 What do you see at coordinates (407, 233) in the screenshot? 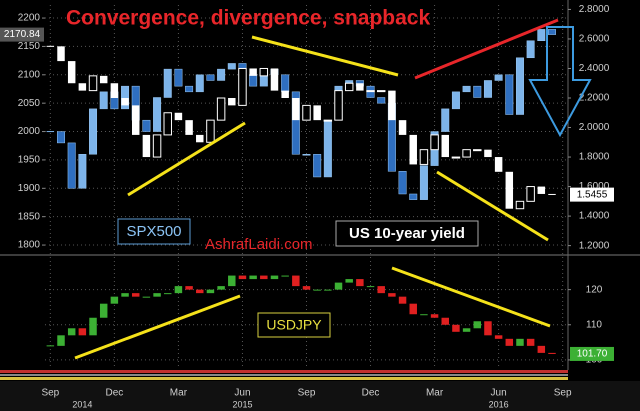
I see `legend-label: US 10-year yield` at bounding box center [407, 233].